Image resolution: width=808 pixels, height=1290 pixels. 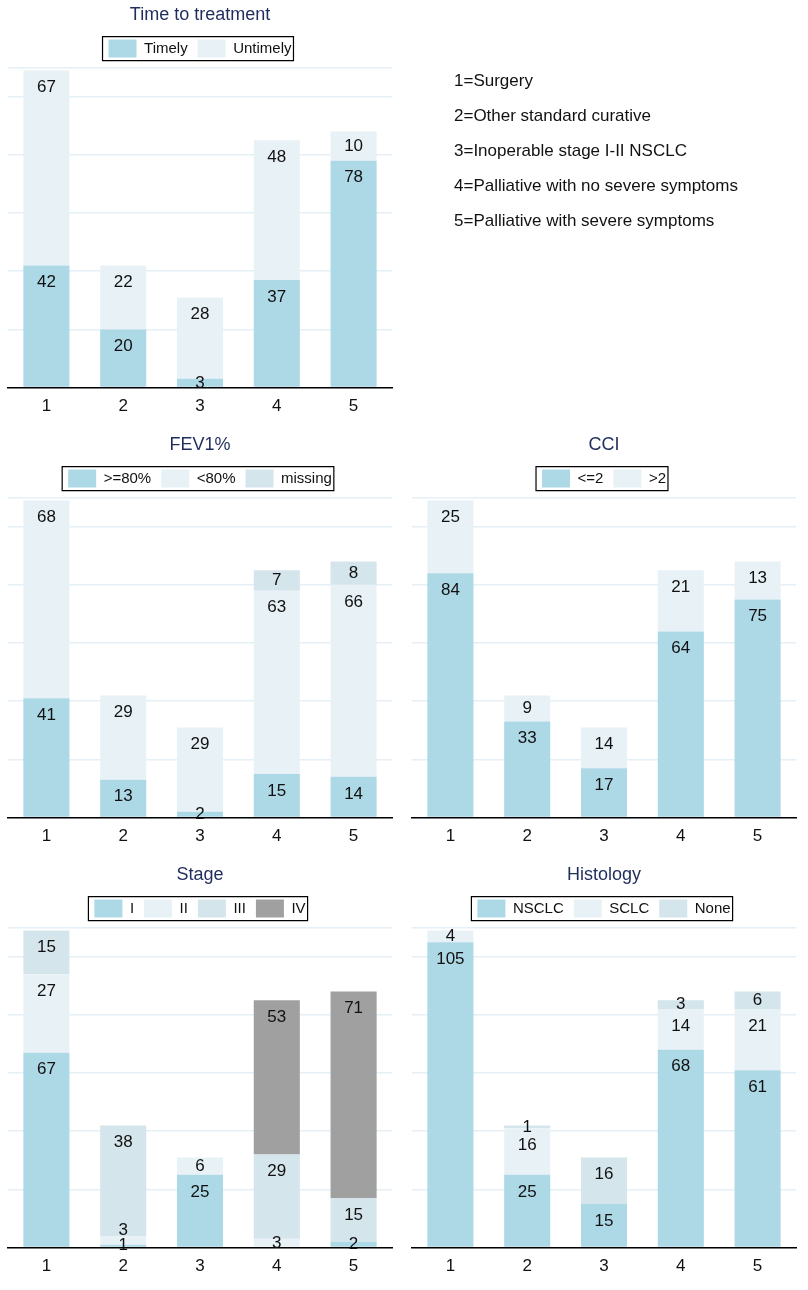 I want to click on legend-label: Timely, so click(x=166, y=47).